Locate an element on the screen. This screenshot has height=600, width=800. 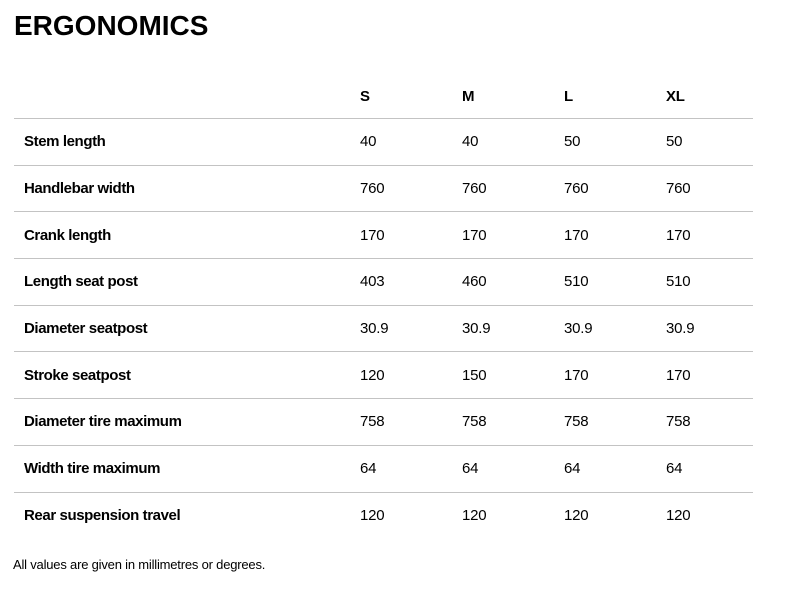
spec-label: Length seat post is located at coordinates (81, 282).